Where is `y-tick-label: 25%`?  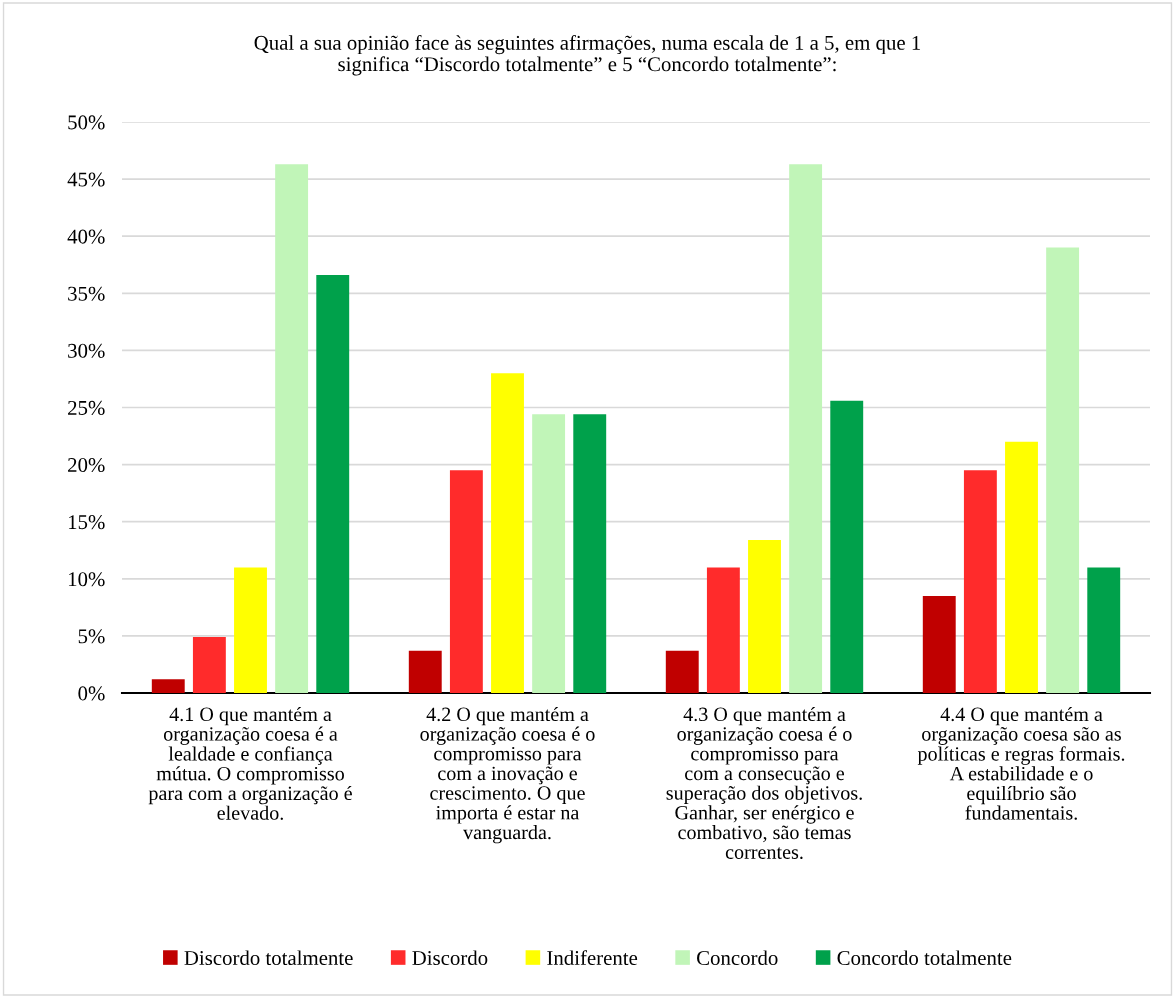 y-tick-label: 25% is located at coordinates (86, 407).